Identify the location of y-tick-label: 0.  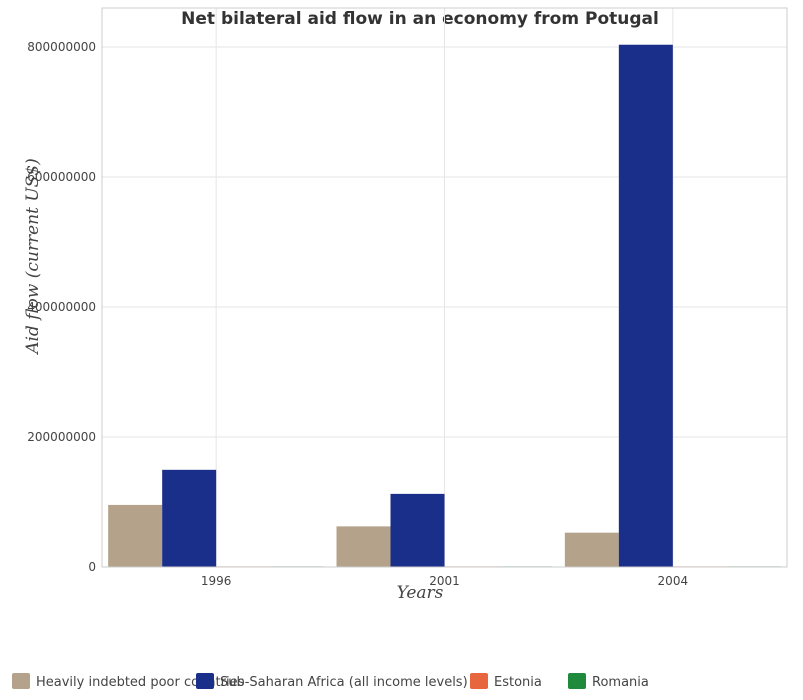
(92, 567).